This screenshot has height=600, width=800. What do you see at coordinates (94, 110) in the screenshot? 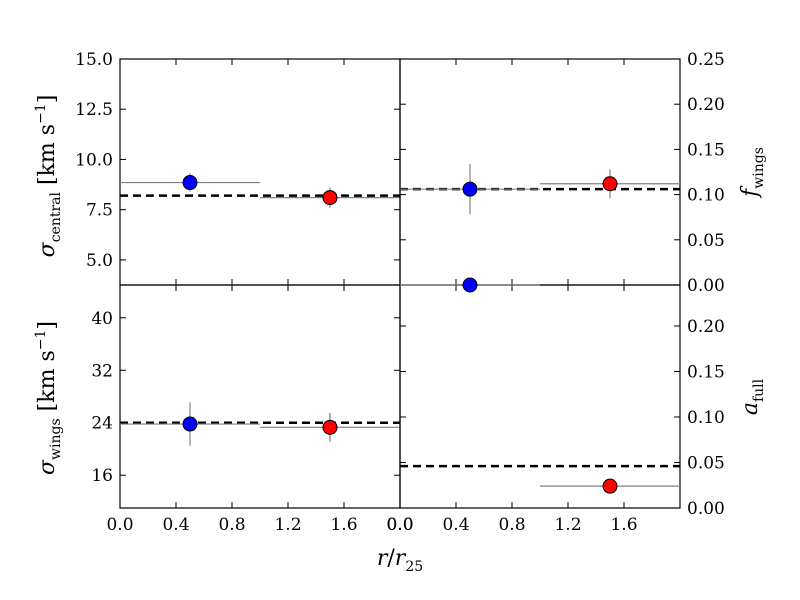
I see `ytick-label: 12.5` at bounding box center [94, 110].